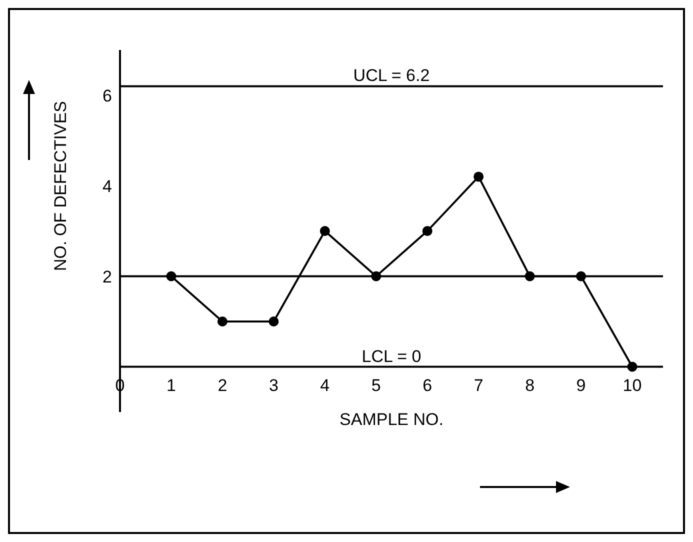 This screenshot has height=542, width=693. What do you see at coordinates (273, 385) in the screenshot?
I see `x-tick-label: 3` at bounding box center [273, 385].